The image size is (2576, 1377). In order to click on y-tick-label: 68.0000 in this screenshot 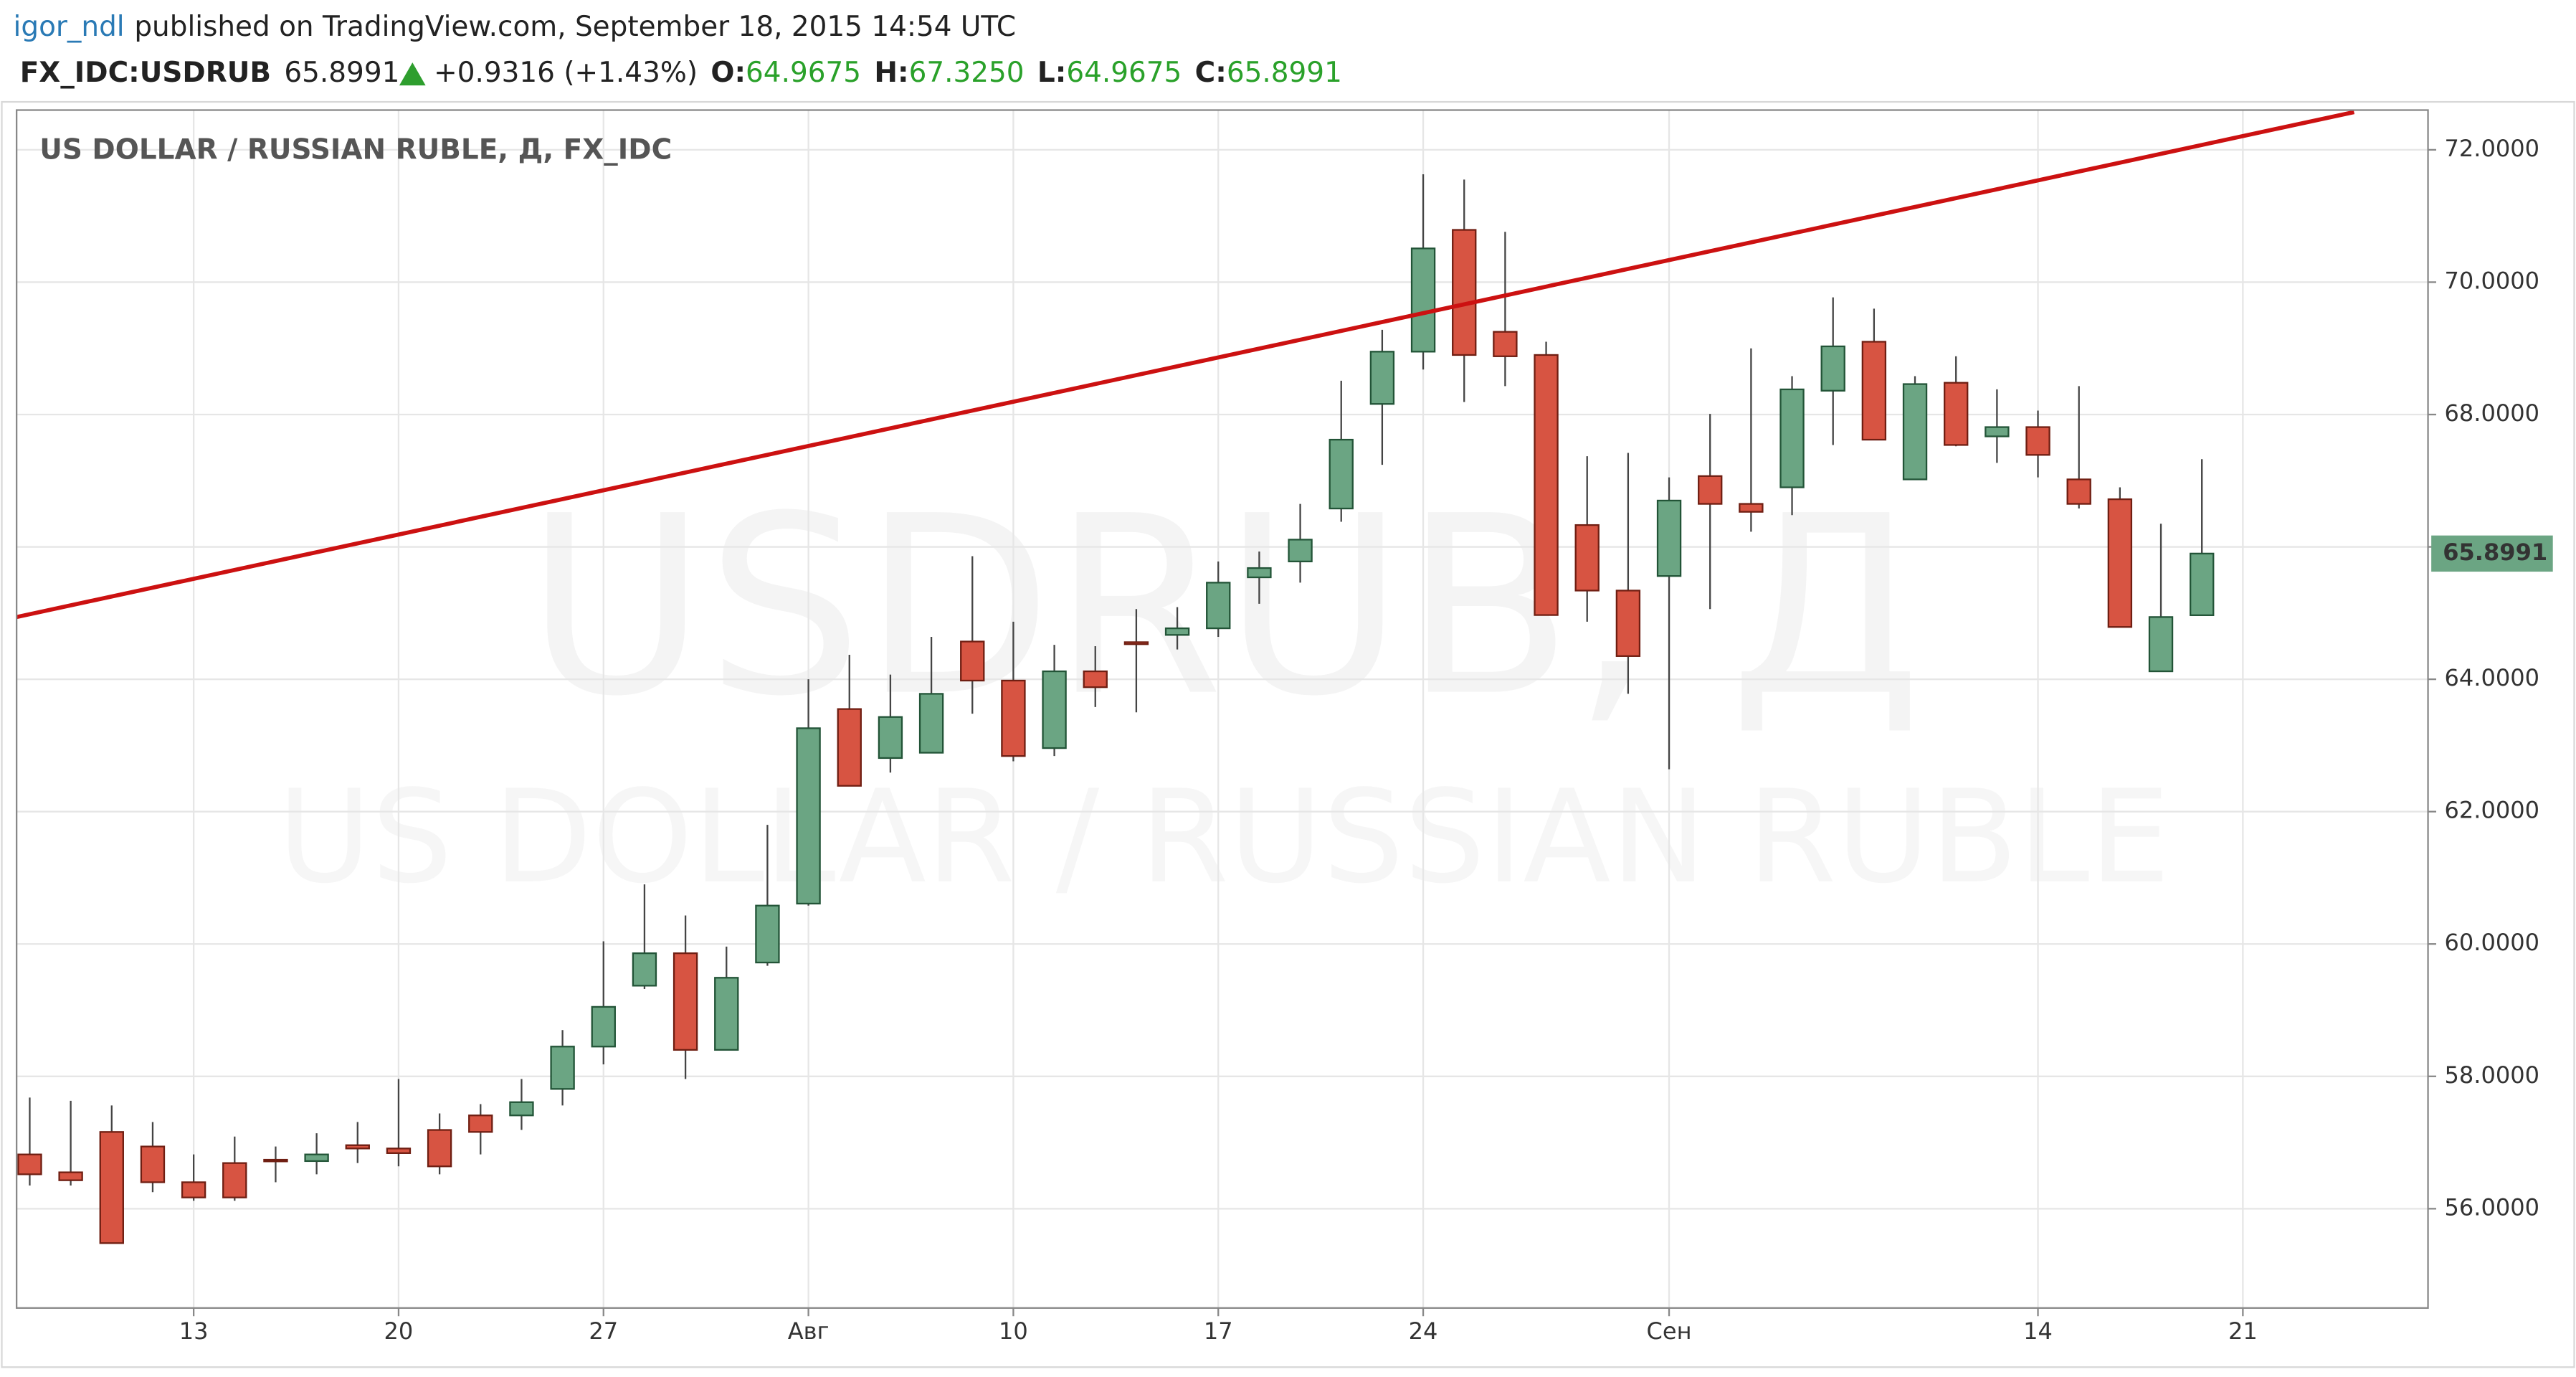, I will do `click(2491, 413)`.